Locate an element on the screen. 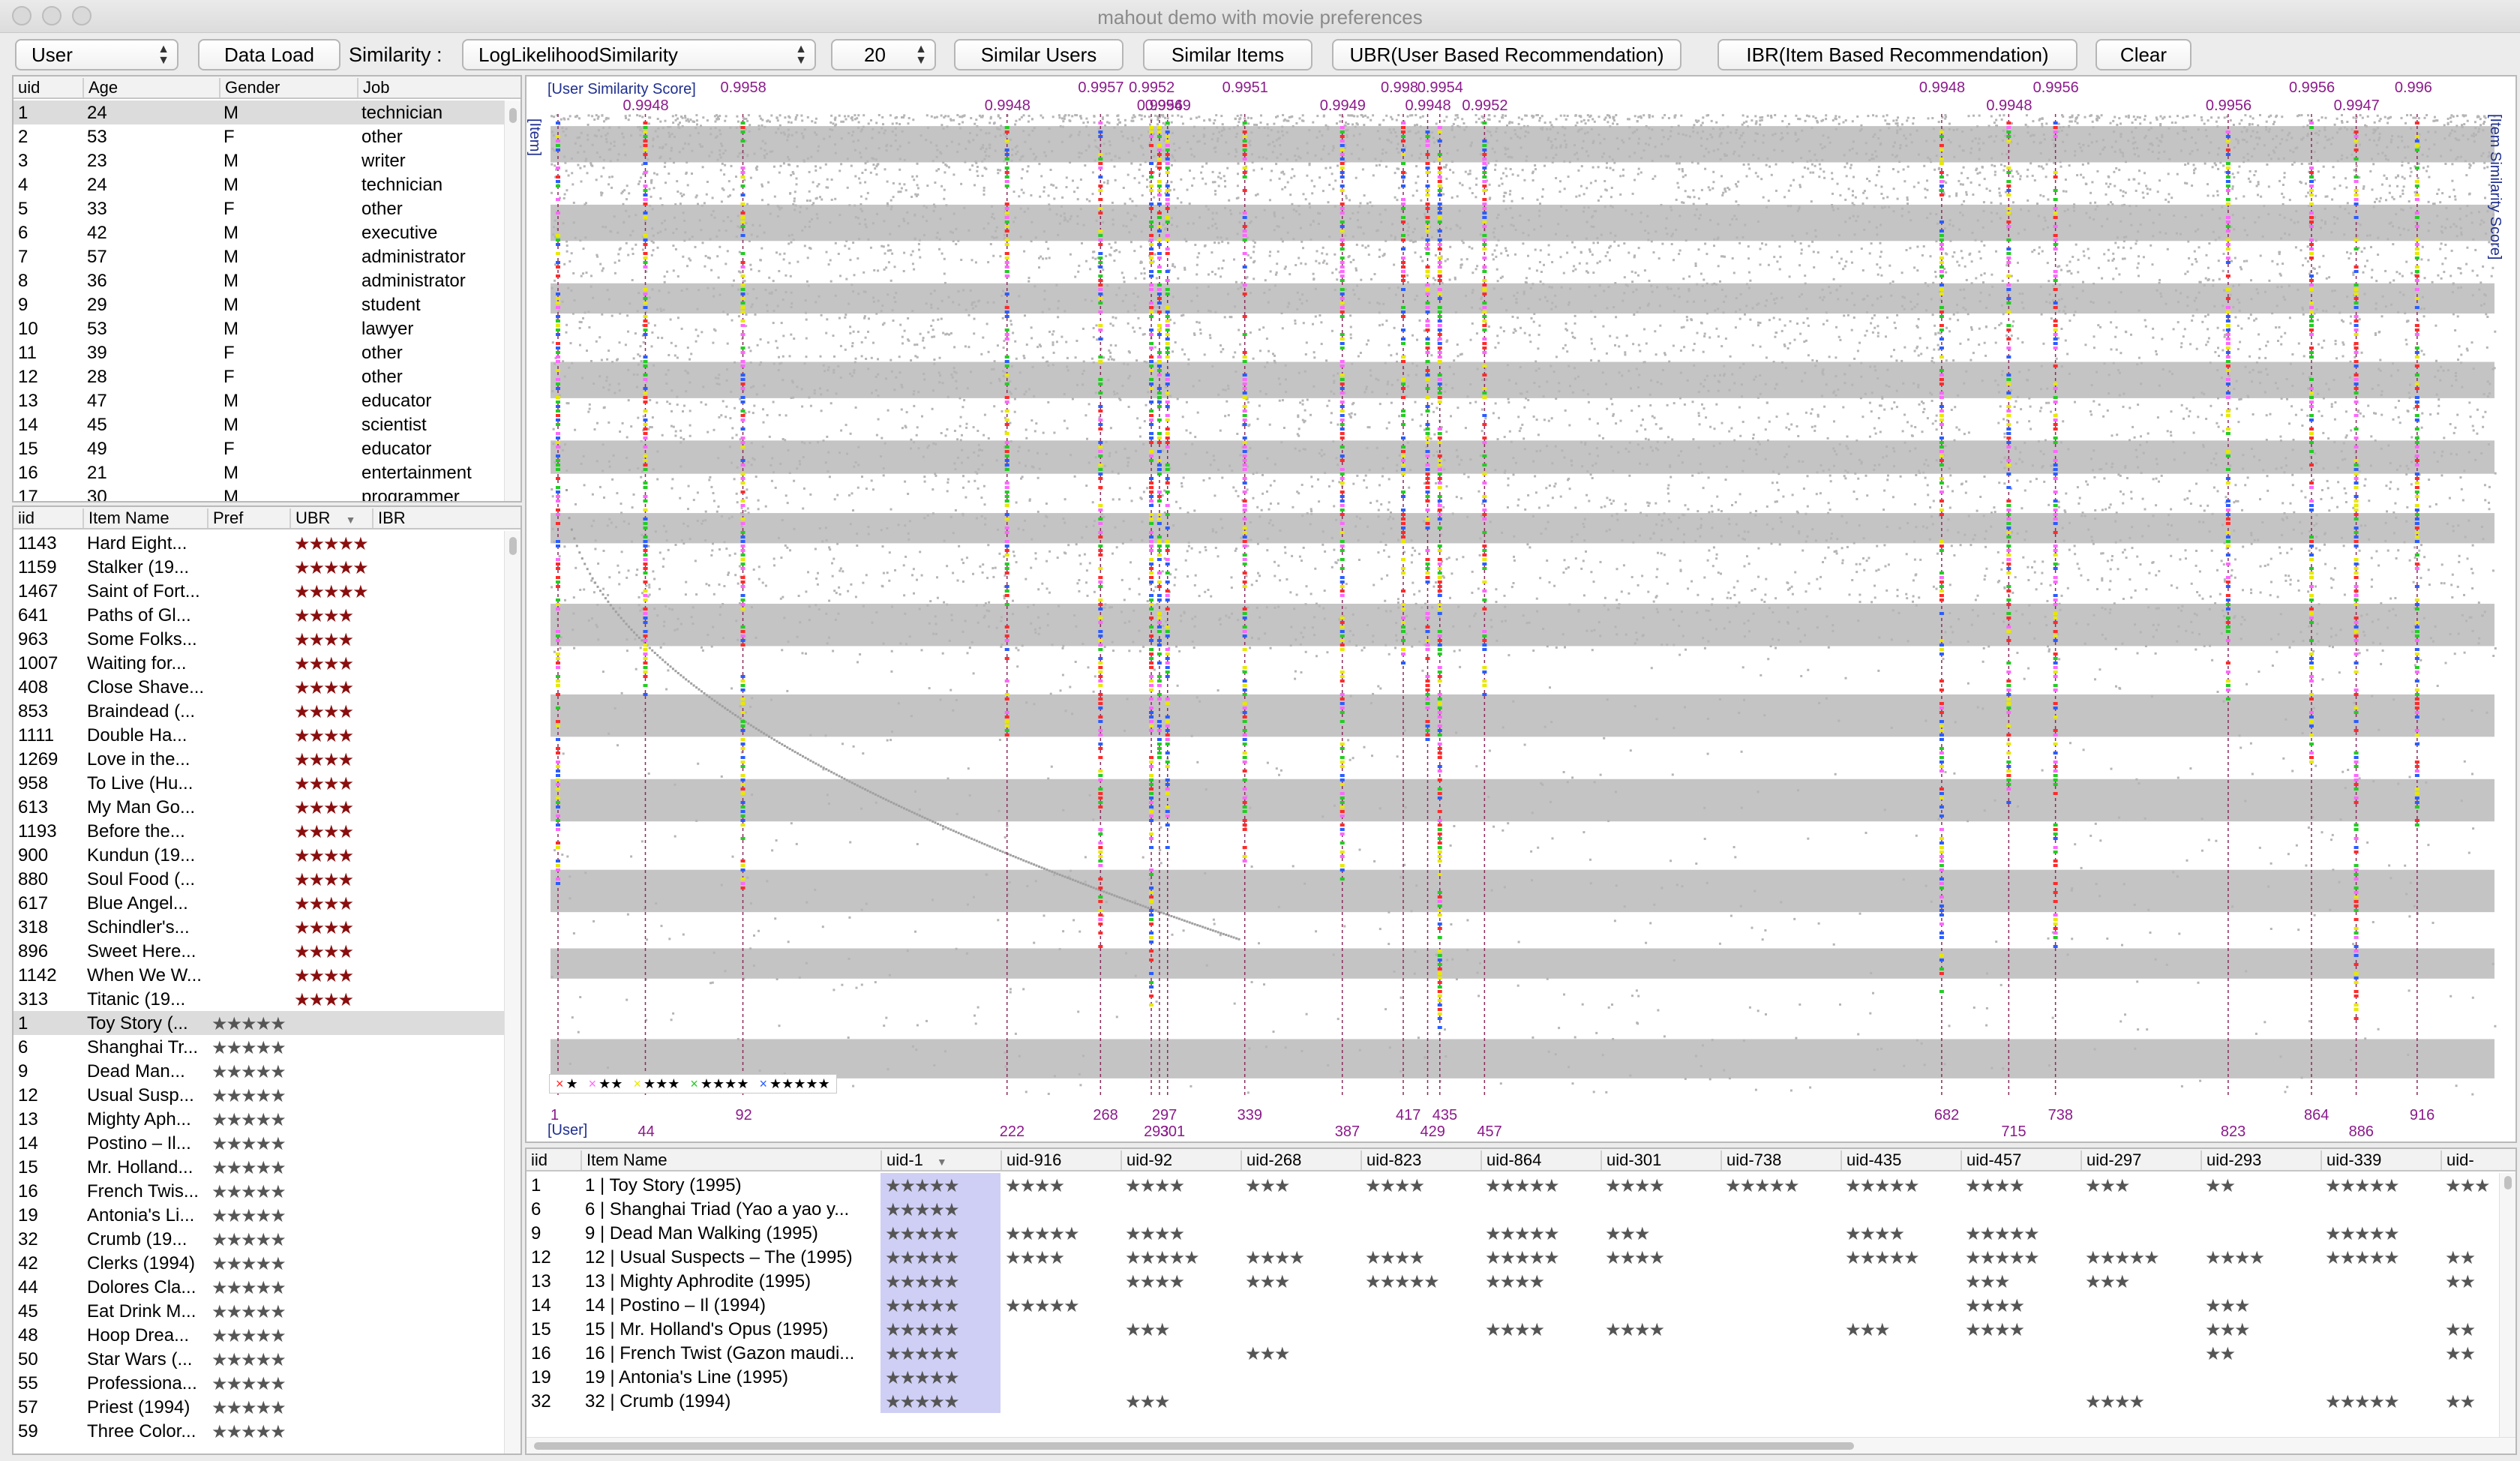  users-table-scrollbar is located at coordinates (512, 300).